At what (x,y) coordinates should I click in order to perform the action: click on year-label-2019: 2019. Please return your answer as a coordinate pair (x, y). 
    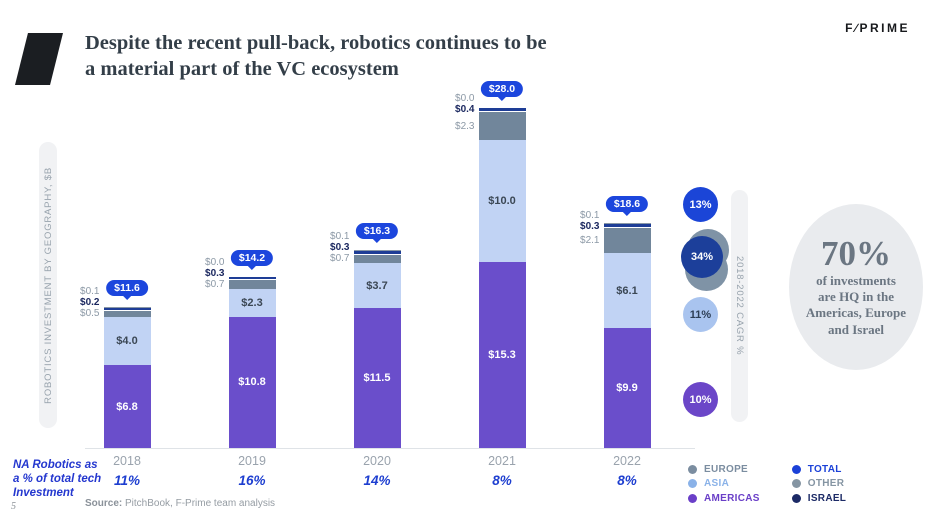
    Looking at the image, I should click on (252, 461).